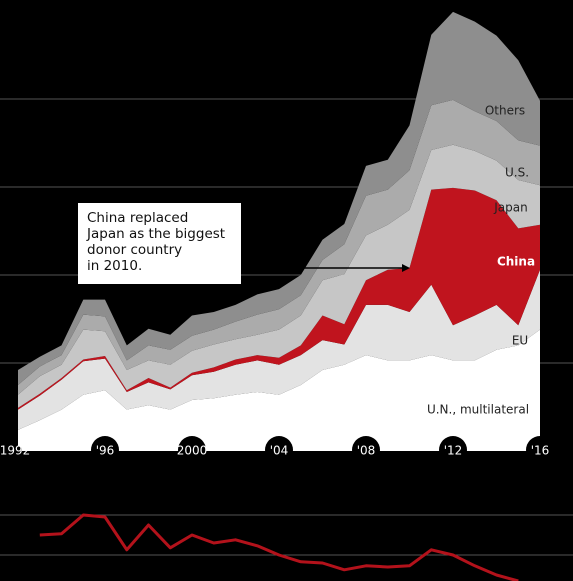  I want to click on annotation-text: in 2010., so click(114, 266).